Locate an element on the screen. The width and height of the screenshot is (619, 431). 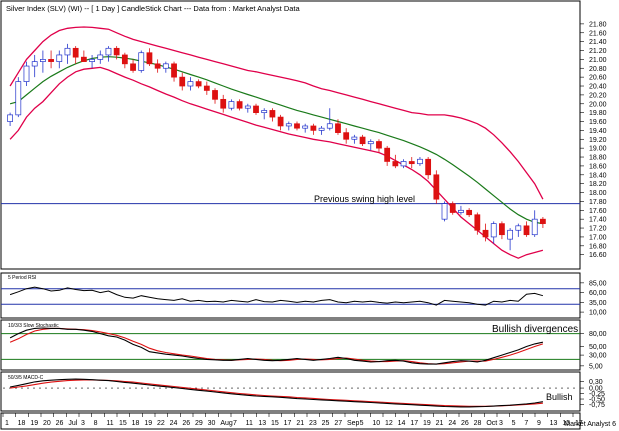
price-tick-label: 18.00 is located at coordinates (598, 193).